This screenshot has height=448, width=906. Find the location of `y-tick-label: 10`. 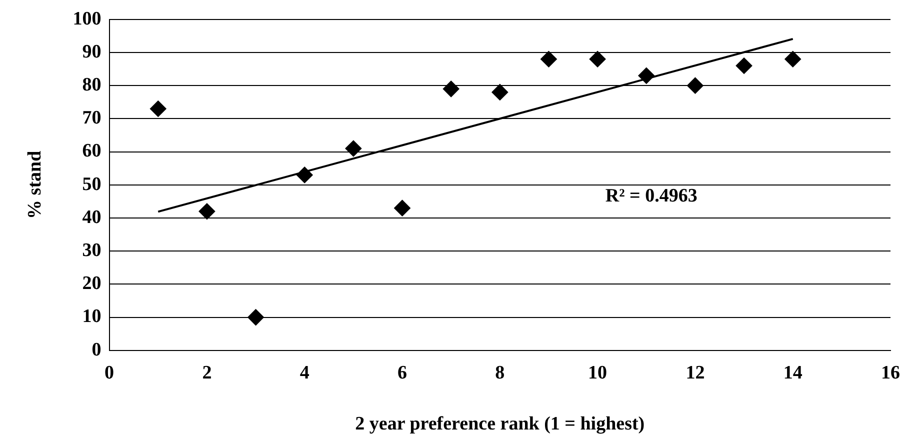

y-tick-label: 10 is located at coordinates (92, 317).